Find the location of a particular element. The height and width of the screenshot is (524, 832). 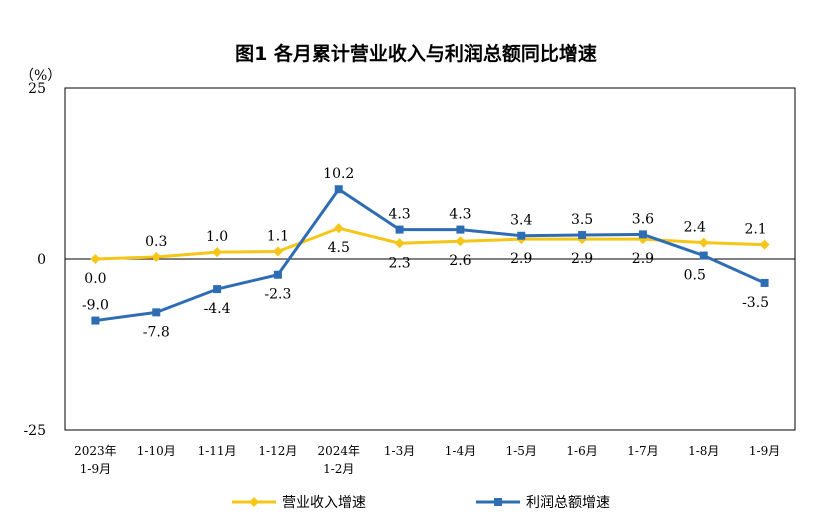

data-label-profit: -3.5 is located at coordinates (755, 303).